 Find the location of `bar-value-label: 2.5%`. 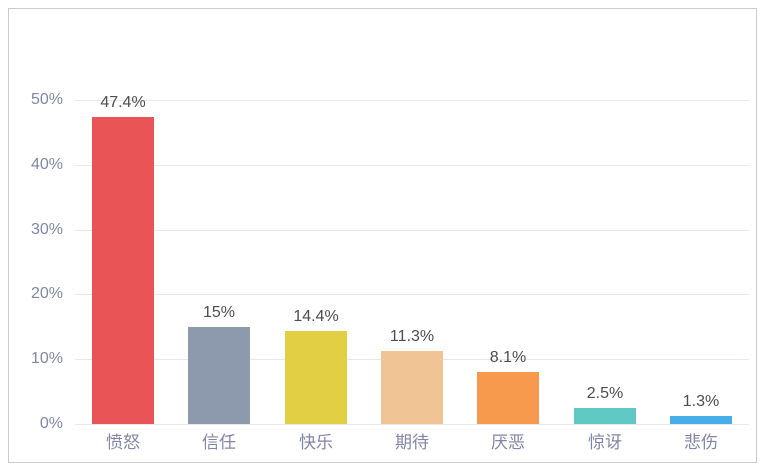

bar-value-label: 2.5% is located at coordinates (605, 393).